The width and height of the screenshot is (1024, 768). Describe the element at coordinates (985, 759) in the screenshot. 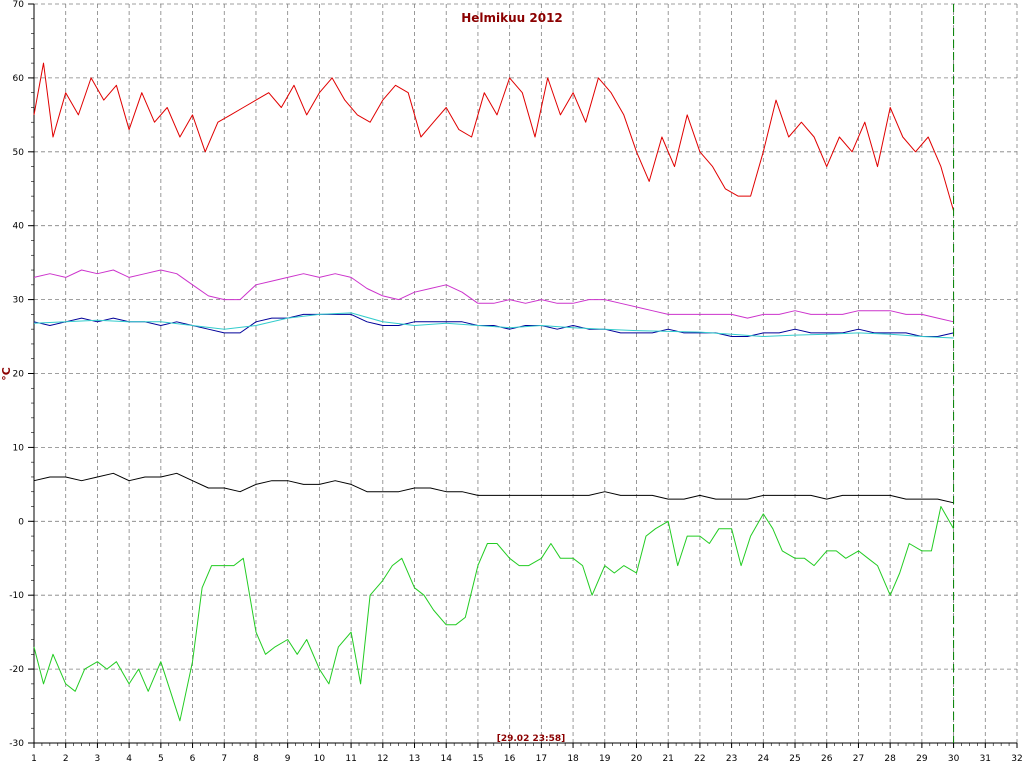

I see `x-tick-label: 31` at that location.